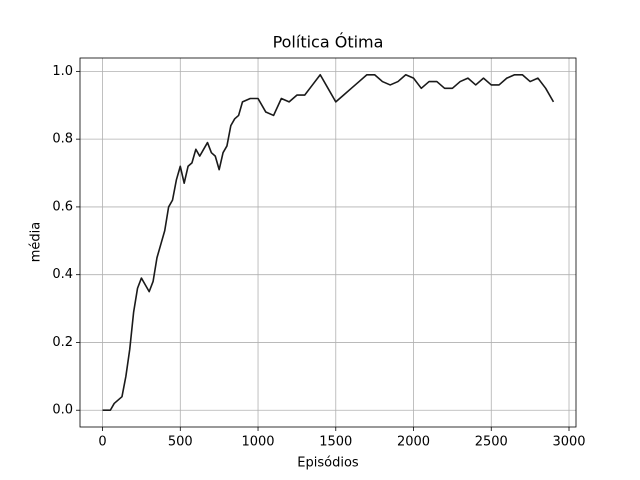 This screenshot has width=640, height=480. I want to click on y-tick-label: 0.2, so click(62, 342).